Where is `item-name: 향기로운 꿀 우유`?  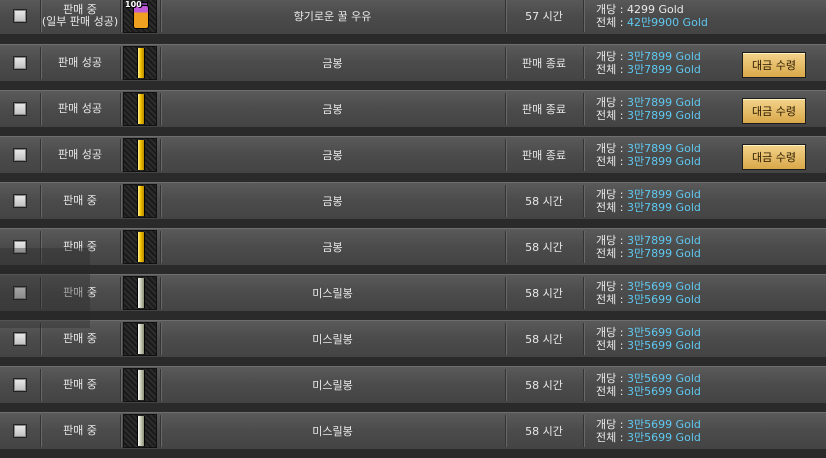
item-name: 향기로운 꿀 우유 is located at coordinates (332, 16).